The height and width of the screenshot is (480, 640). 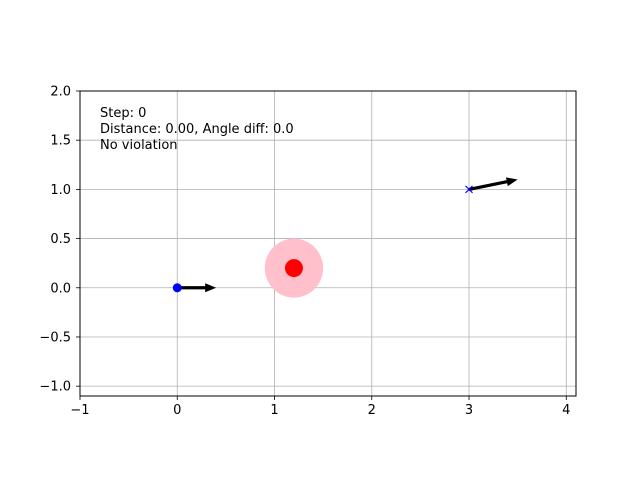 I want to click on goal-marker, so click(x=469, y=189).